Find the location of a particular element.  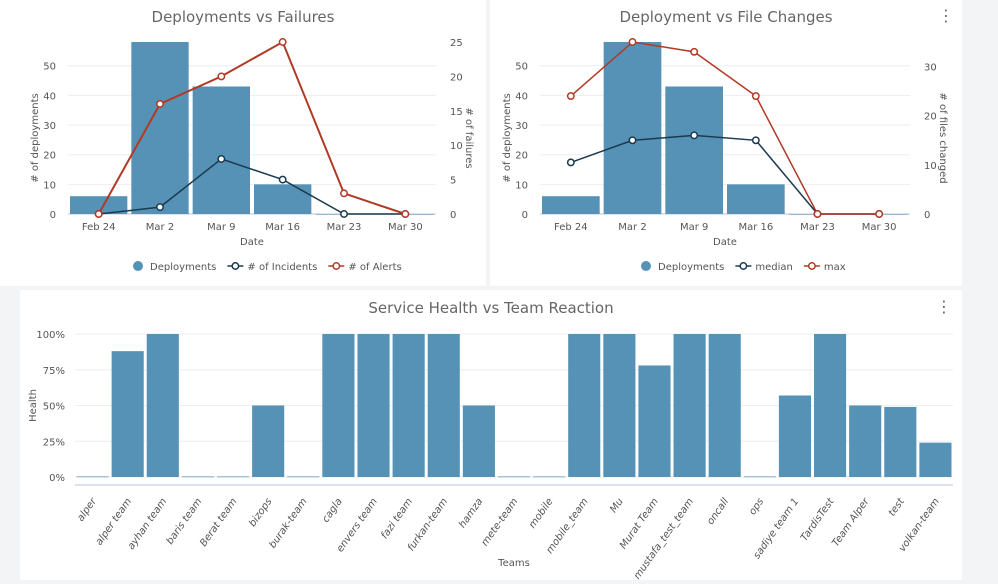

y-tick-label: 50 is located at coordinates (49, 67).